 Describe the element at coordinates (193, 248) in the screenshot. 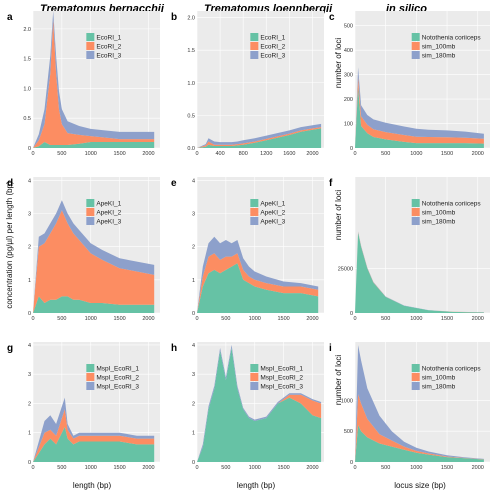

I see `y-tick-label: 2` at that location.